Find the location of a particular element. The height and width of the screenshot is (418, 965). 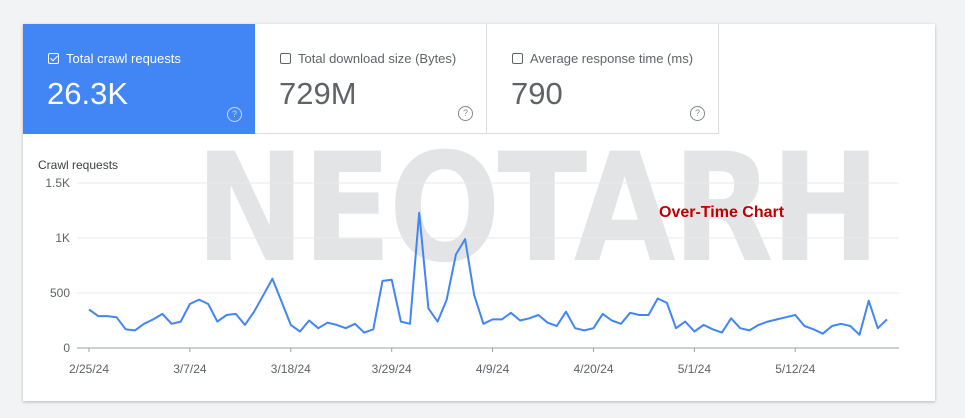

y-tick-label: 1K is located at coordinates (62, 238).